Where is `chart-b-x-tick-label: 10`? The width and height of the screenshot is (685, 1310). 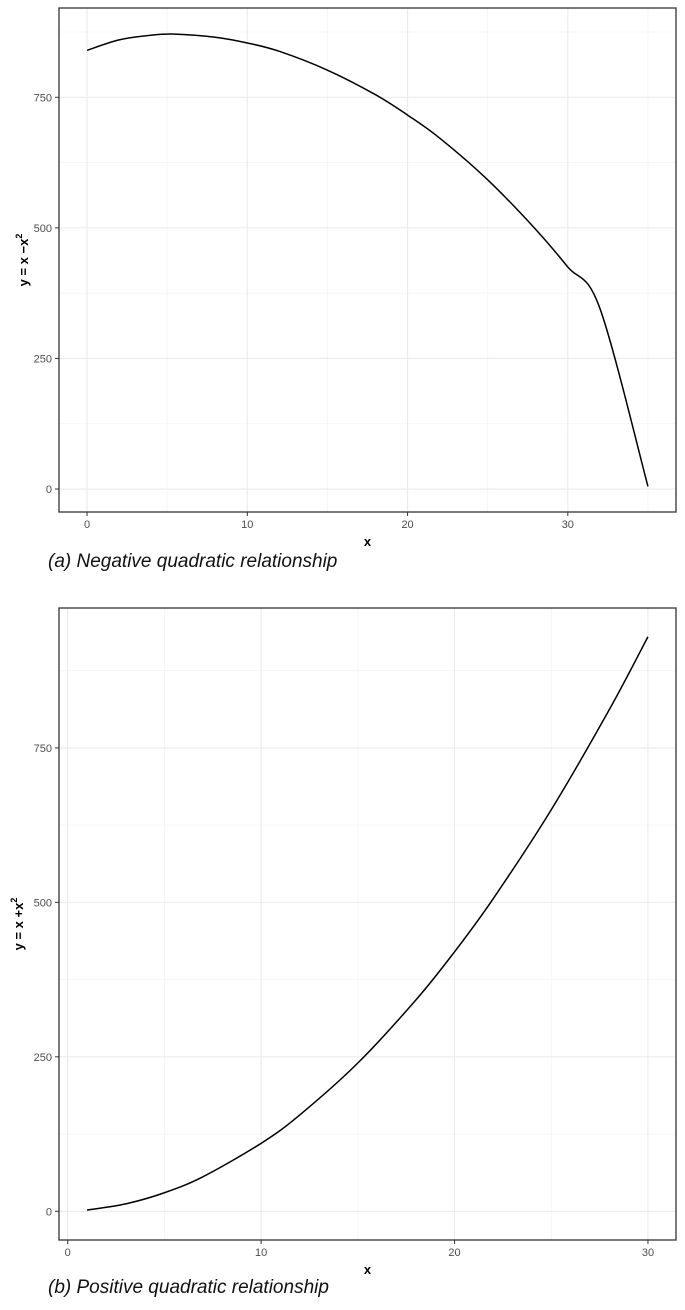 chart-b-x-tick-label: 10 is located at coordinates (261, 1253).